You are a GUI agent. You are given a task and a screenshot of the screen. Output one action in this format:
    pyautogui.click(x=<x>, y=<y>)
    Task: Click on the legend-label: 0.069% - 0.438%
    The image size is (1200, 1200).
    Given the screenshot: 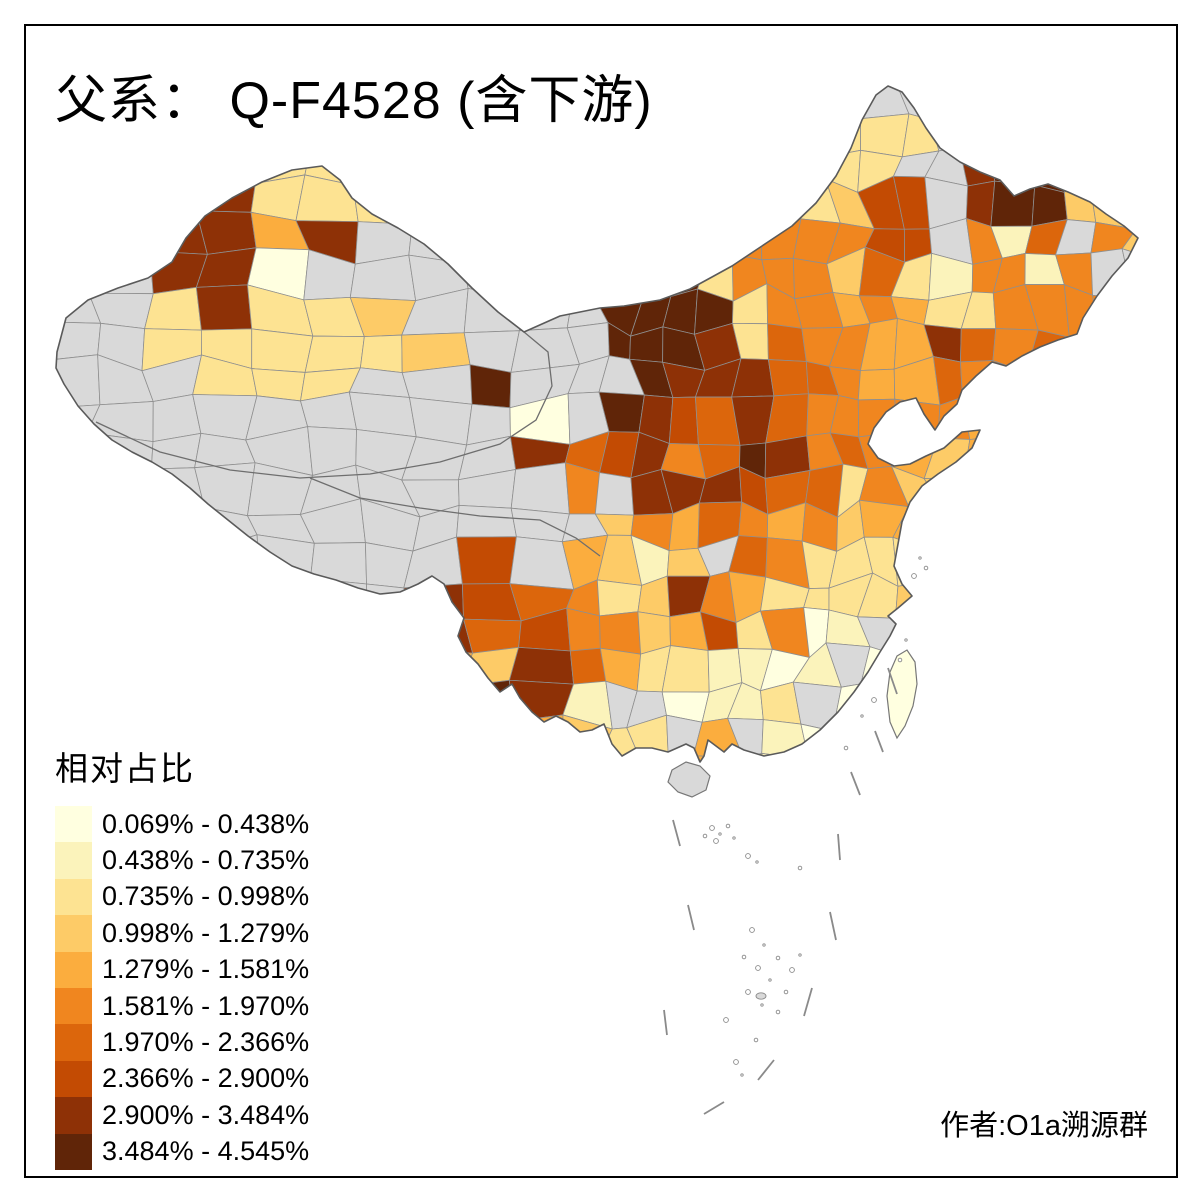 What is the action you would take?
    pyautogui.click(x=206, y=823)
    